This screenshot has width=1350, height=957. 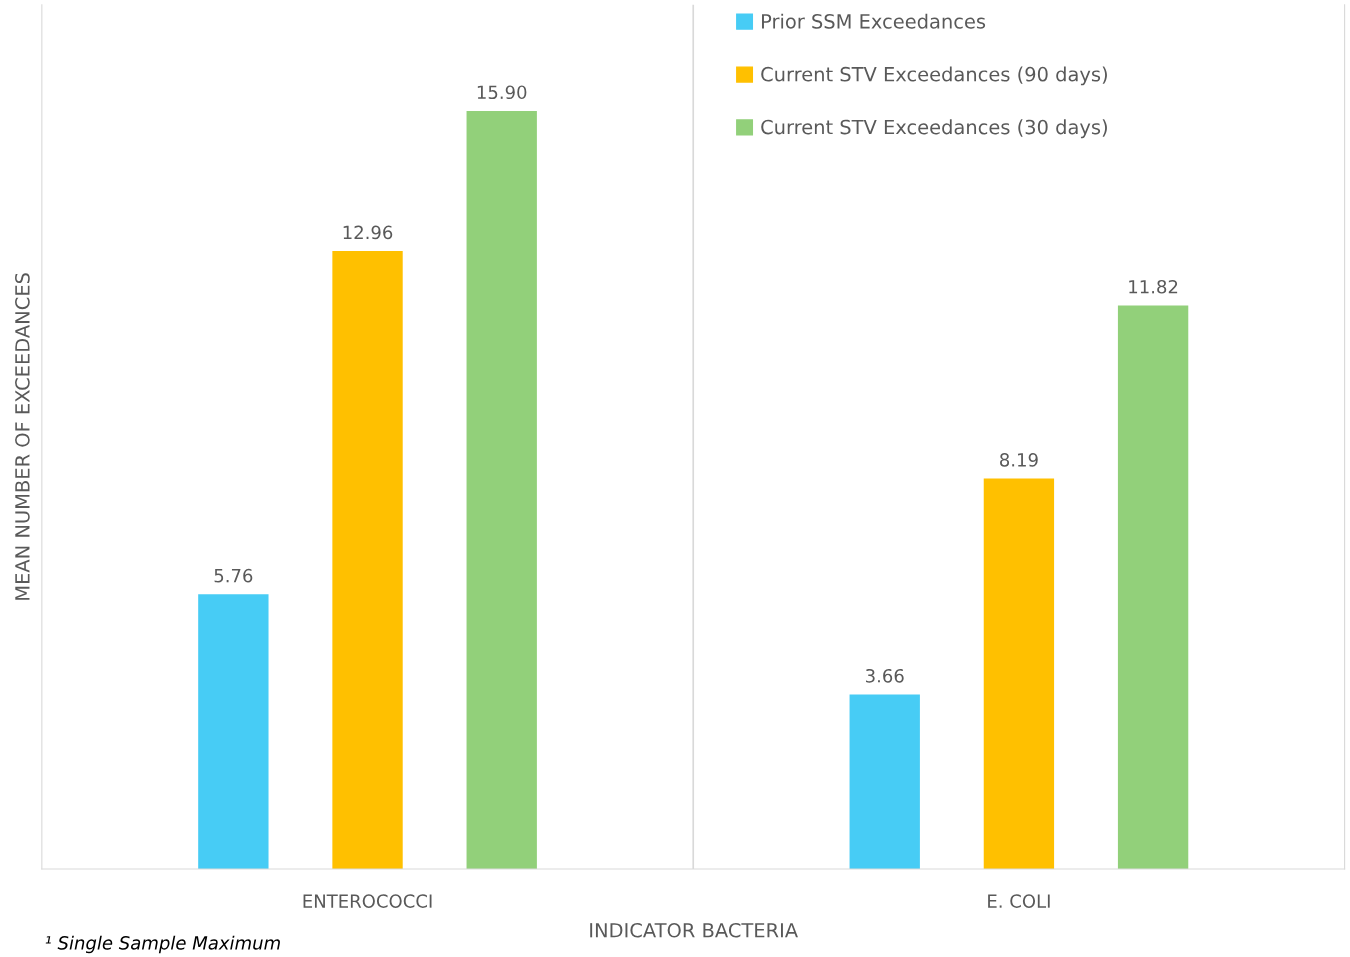 I want to click on legend-label: Current STV Exceedances (90 days), so click(x=934, y=76).